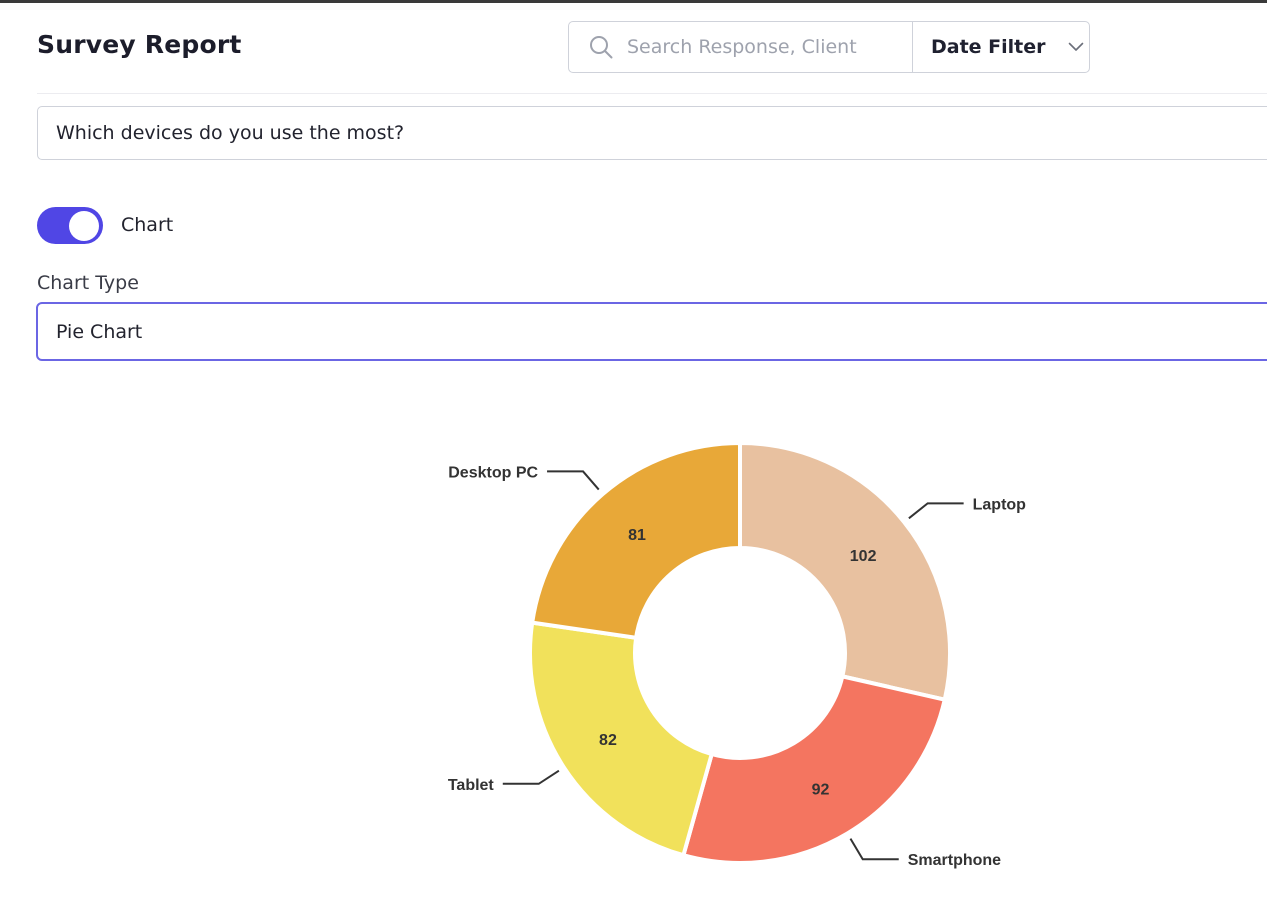  What do you see at coordinates (621, 739) in the screenshot?
I see `slice-tablet` at bounding box center [621, 739].